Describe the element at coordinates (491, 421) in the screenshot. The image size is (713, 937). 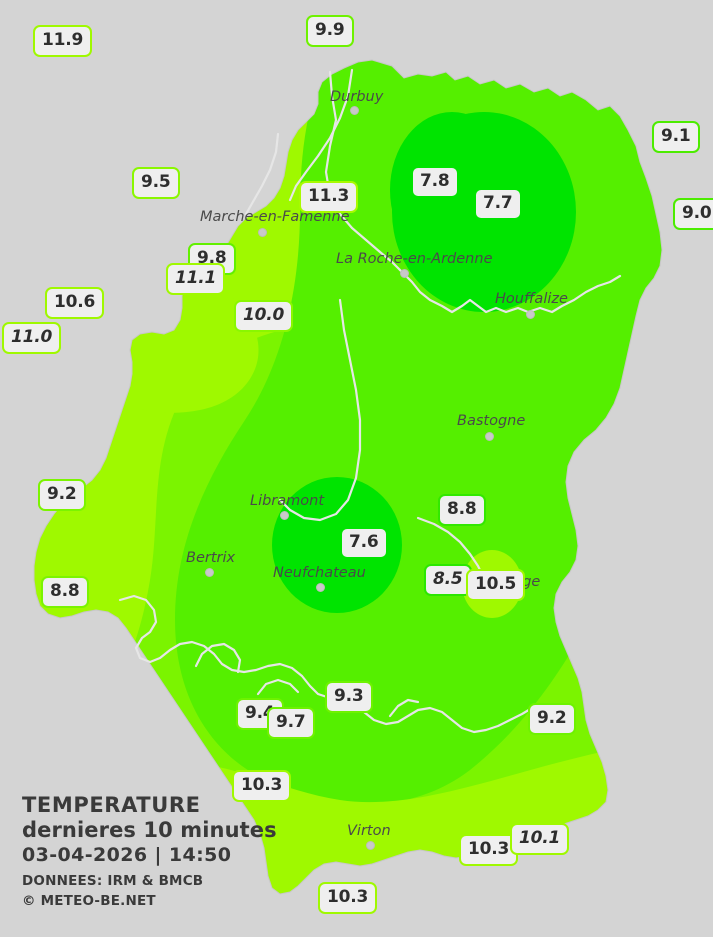
I see `city-label: Bastogne` at that location.